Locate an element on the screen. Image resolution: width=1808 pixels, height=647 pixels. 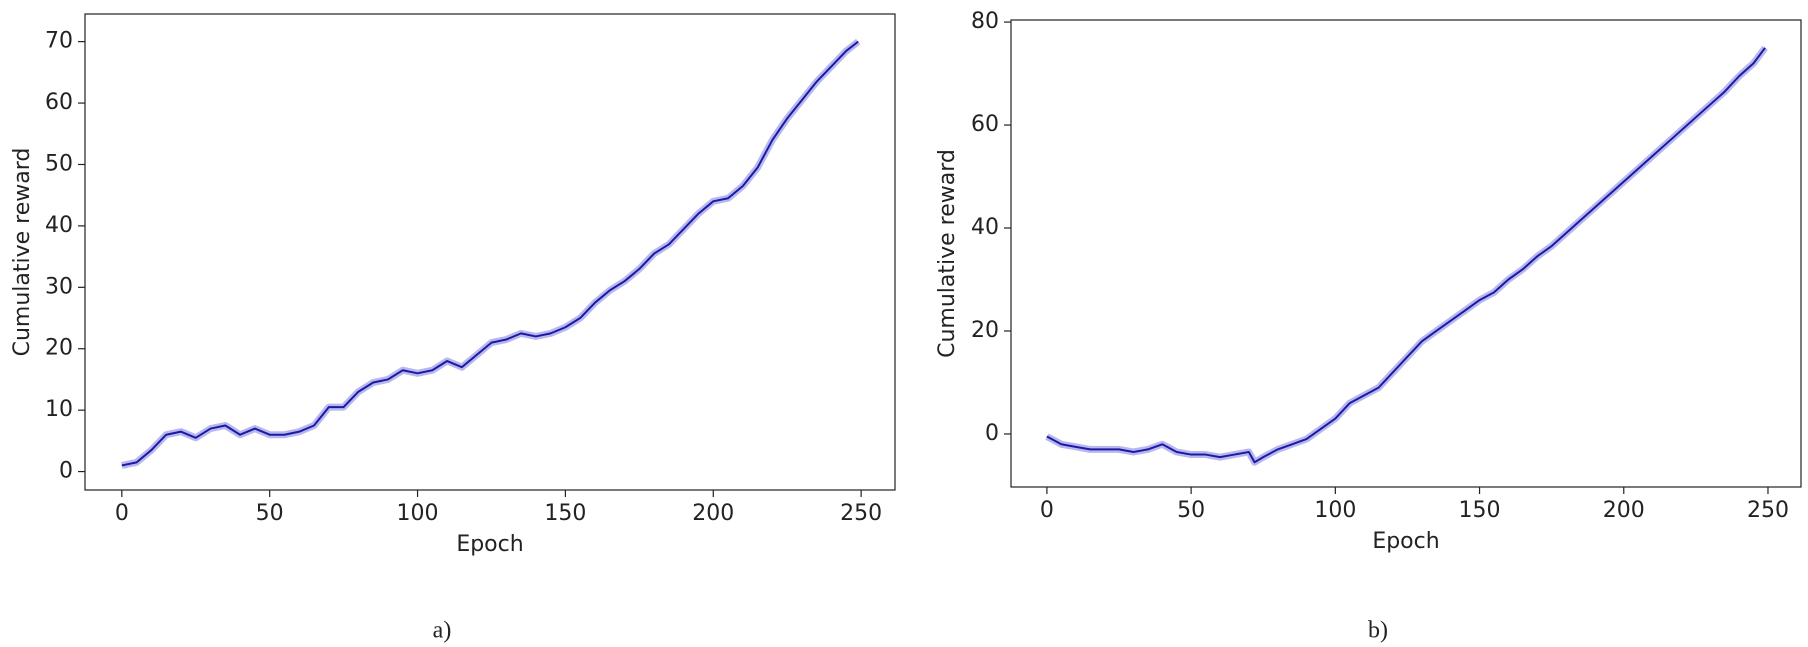
y-tick-label: 70 is located at coordinates (59, 41).